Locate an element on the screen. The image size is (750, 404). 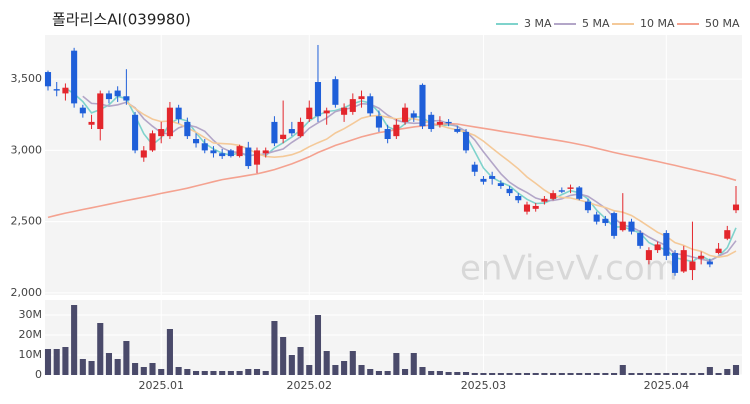
y-tick-label: 30M is located at coordinates (31, 314).